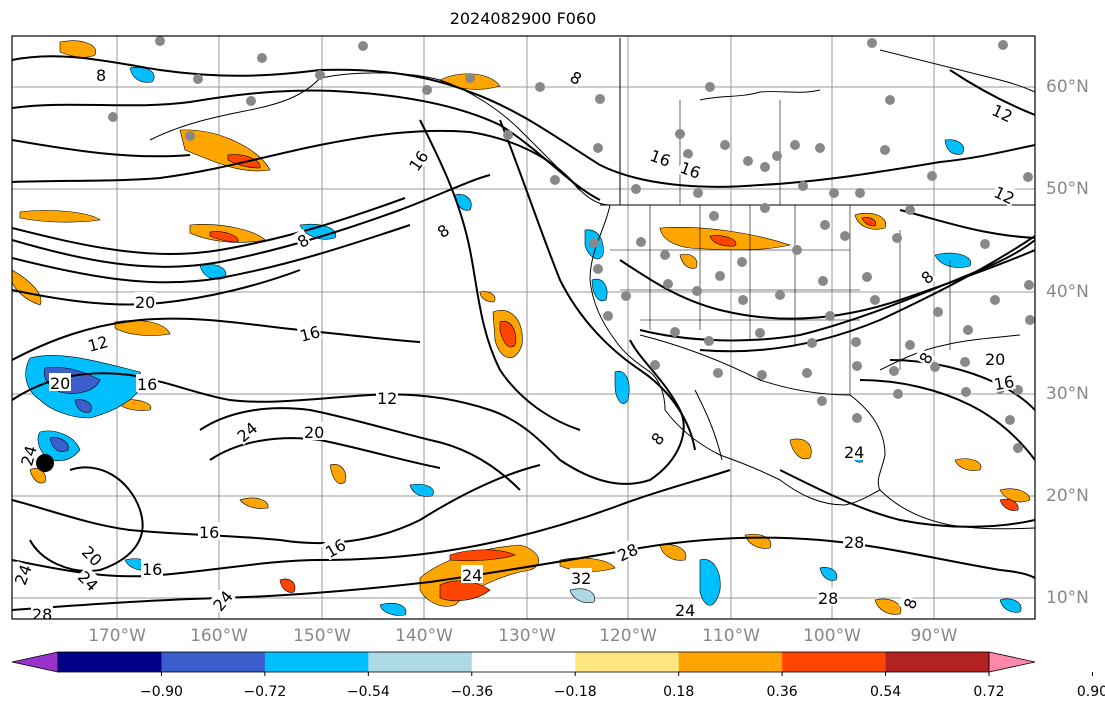 This screenshot has height=712, width=1105. What do you see at coordinates (1067, 292) in the screenshot?
I see `latitude-label: 40°N` at bounding box center [1067, 292].